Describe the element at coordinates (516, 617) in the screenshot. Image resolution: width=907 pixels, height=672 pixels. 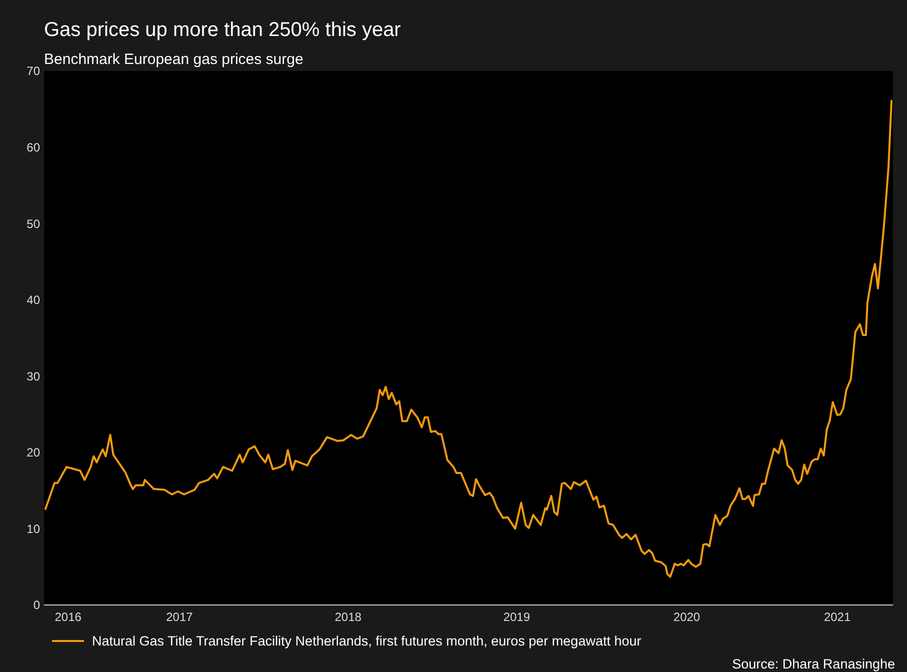
I see `x-tick-label: 2019` at that location.